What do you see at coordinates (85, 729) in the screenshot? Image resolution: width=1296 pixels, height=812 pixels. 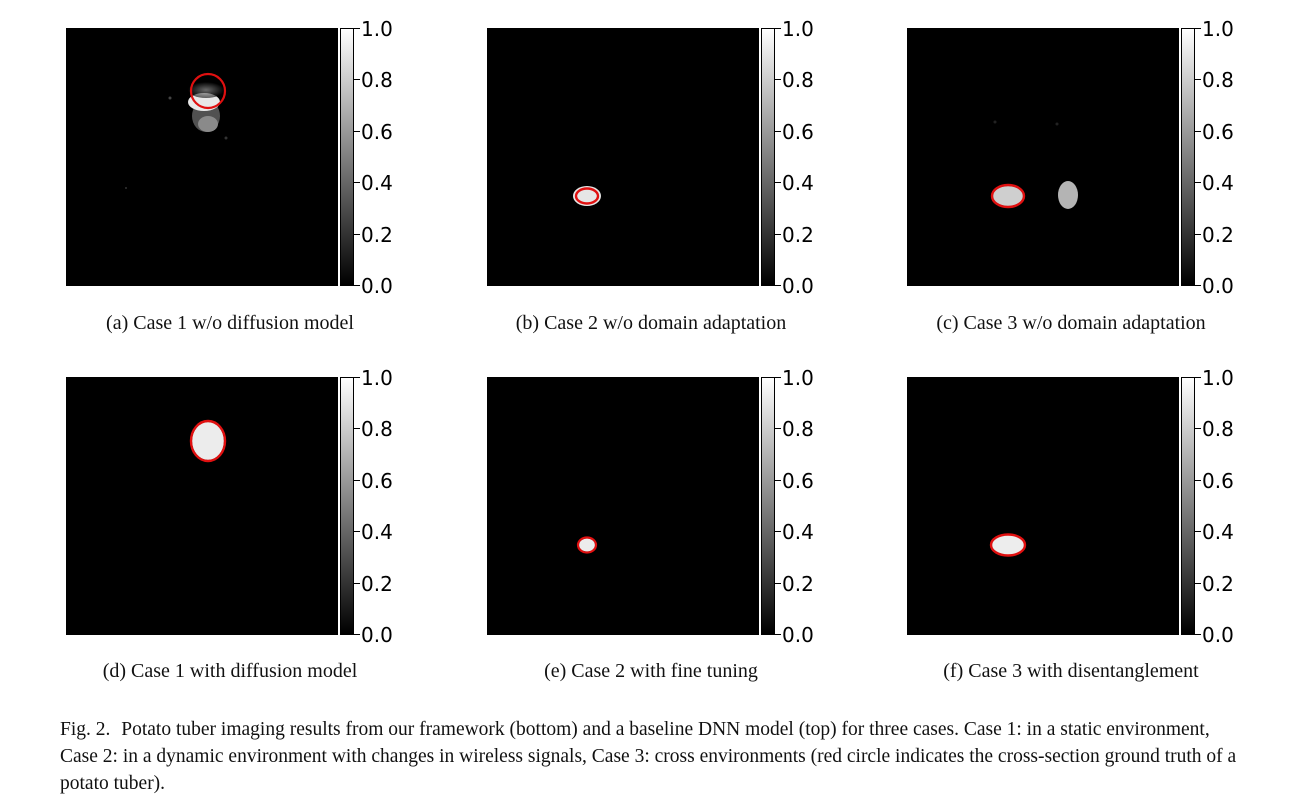 I see `figure-label: Fig. 2.` at bounding box center [85, 729].